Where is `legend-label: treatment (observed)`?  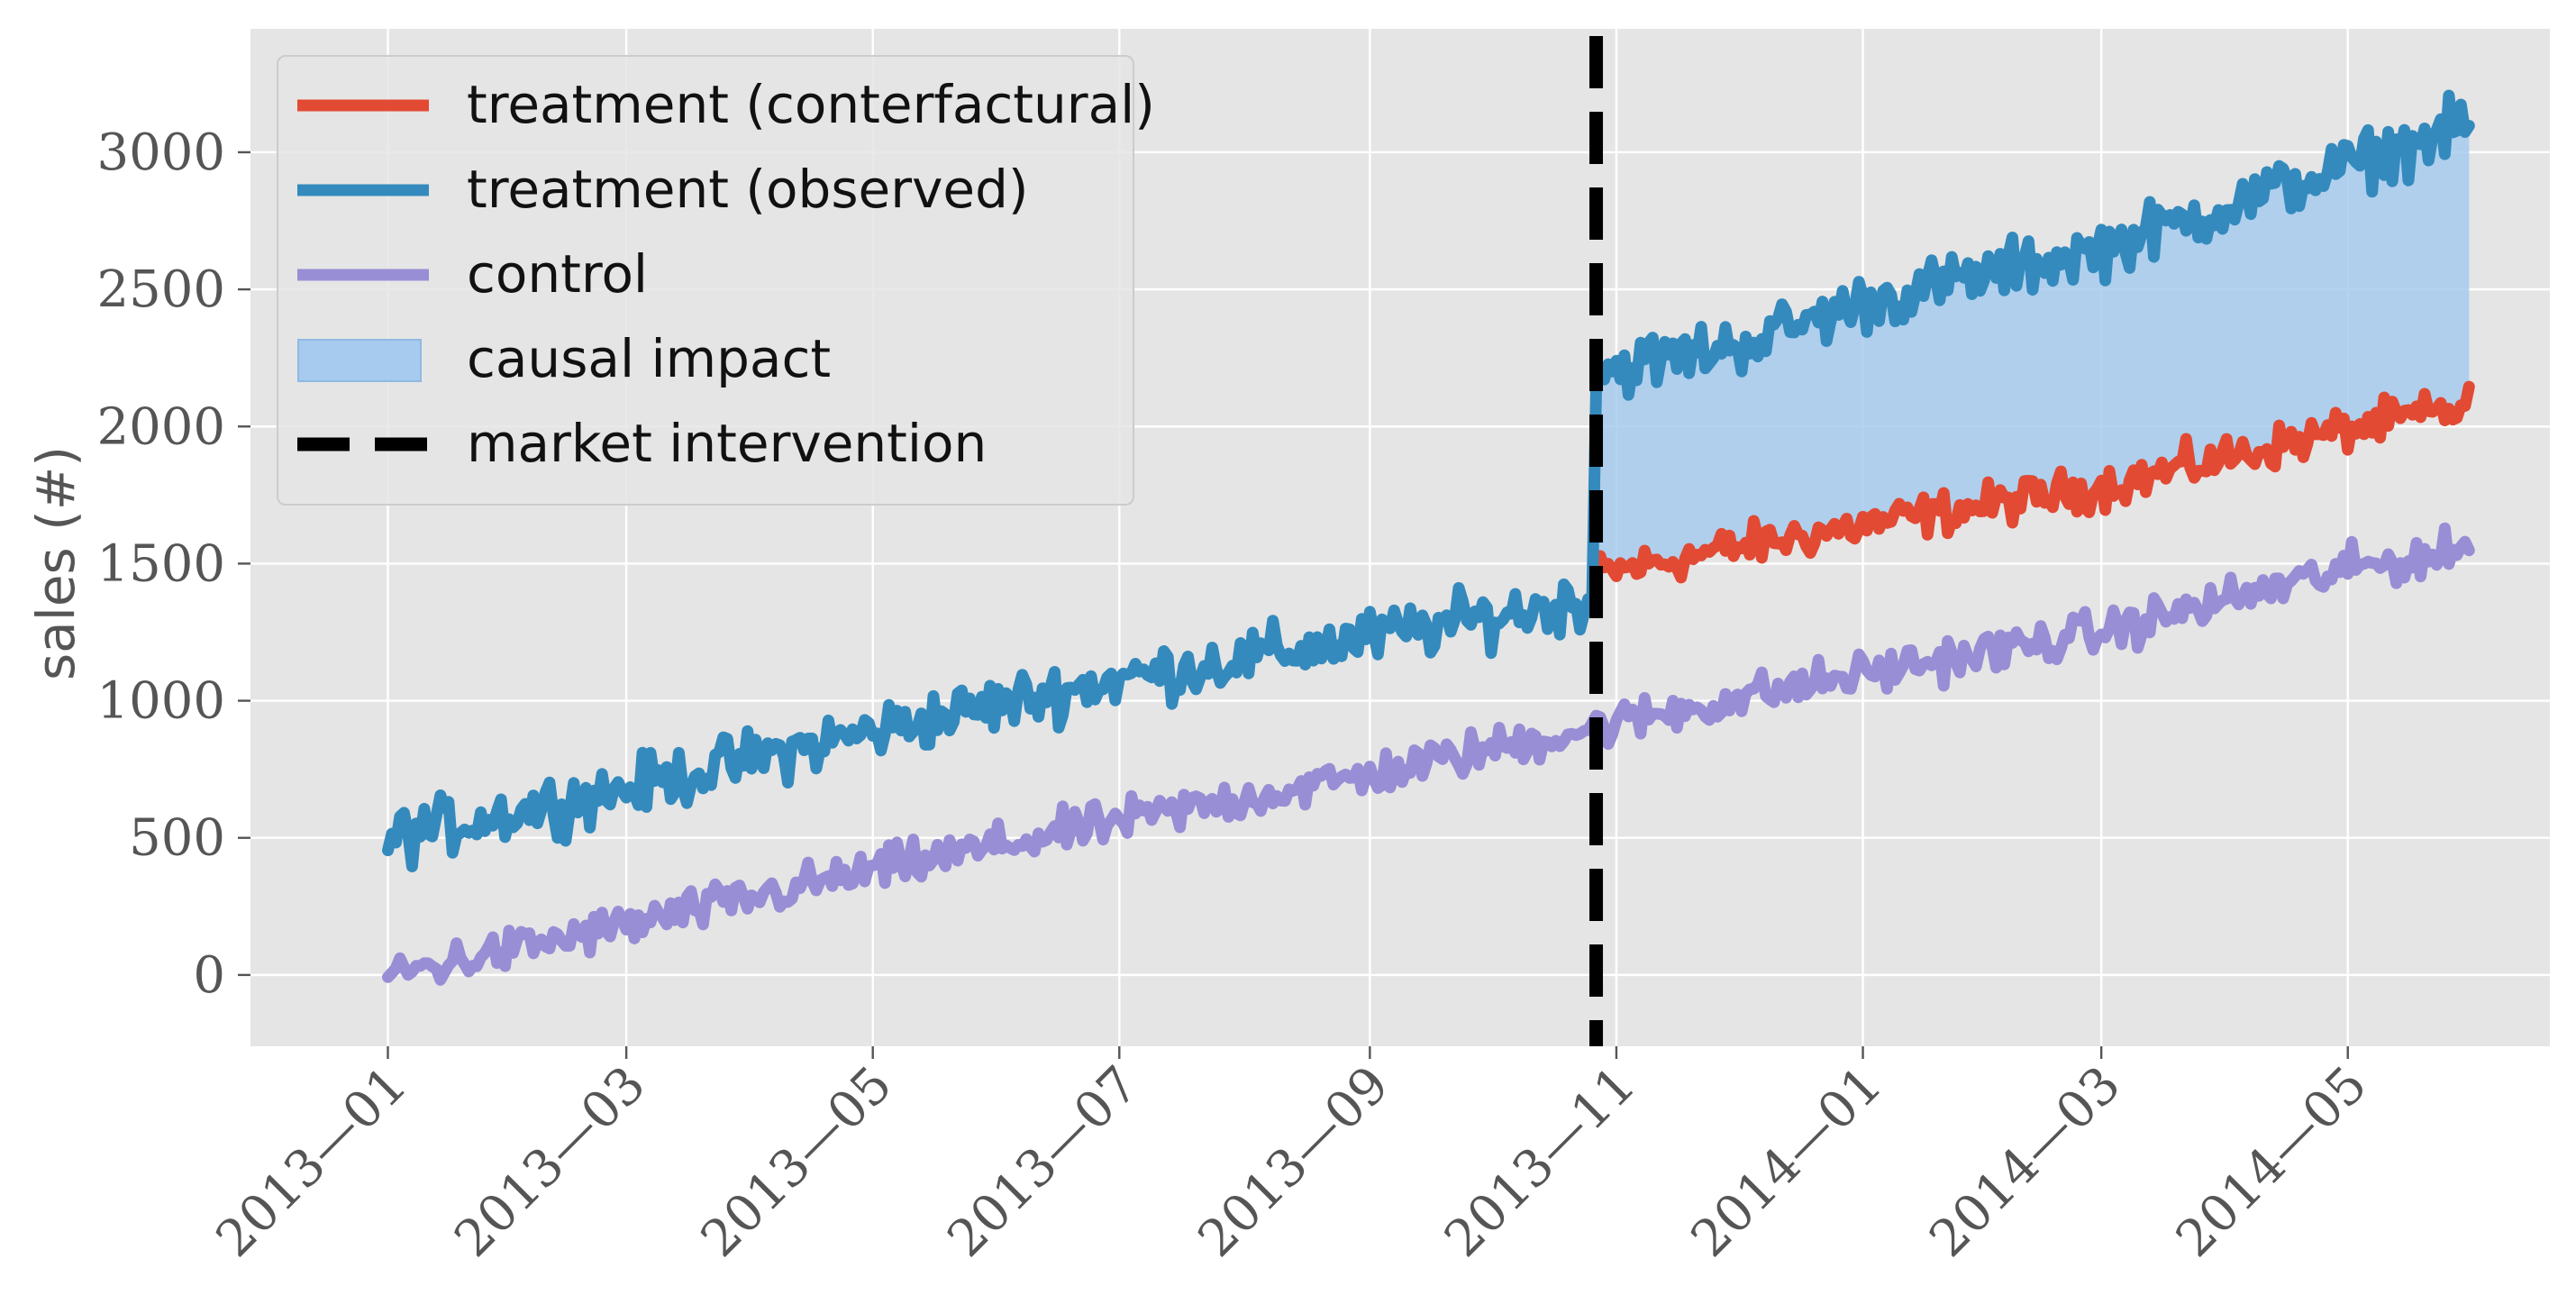
legend-label: treatment (observed) is located at coordinates (748, 189).